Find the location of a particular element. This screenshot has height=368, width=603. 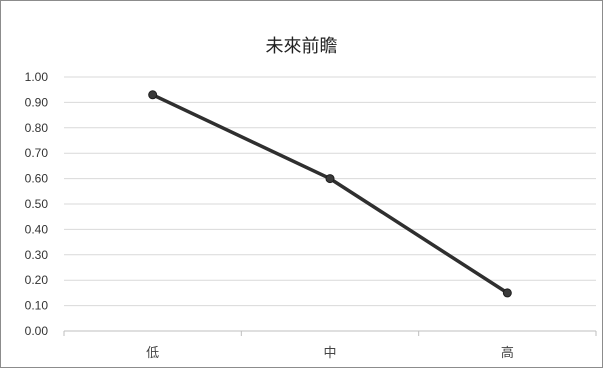

x-tick-label: 中 is located at coordinates (329, 353).